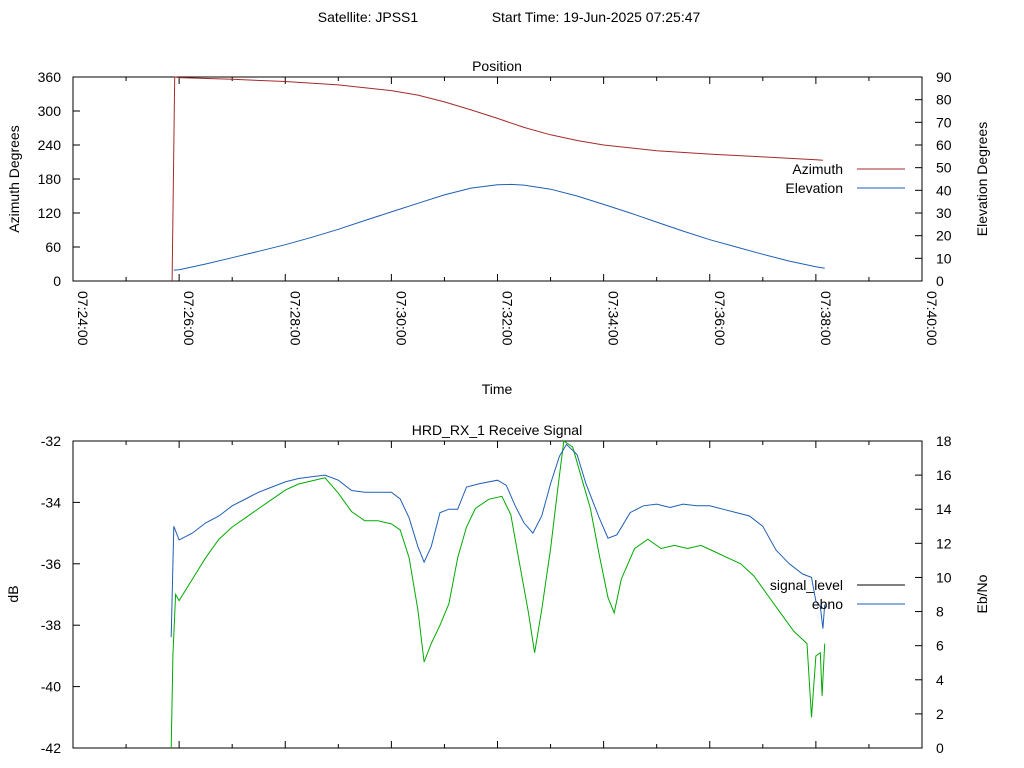 This screenshot has width=1024, height=768. I want to click on position-xtick-label: 07:38:00, so click(826, 318).